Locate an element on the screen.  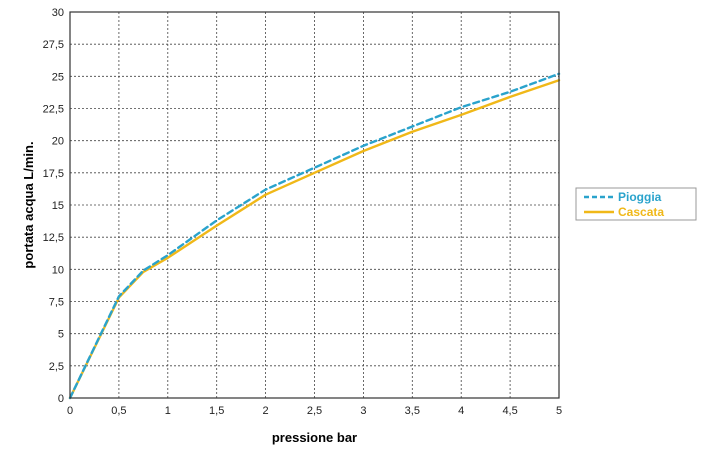
y-tick-label: 20 is located at coordinates (58, 142).